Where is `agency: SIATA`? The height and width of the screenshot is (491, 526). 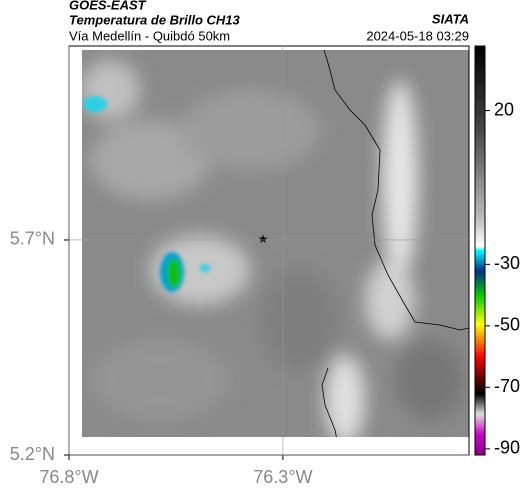 agency: SIATA is located at coordinates (450, 18).